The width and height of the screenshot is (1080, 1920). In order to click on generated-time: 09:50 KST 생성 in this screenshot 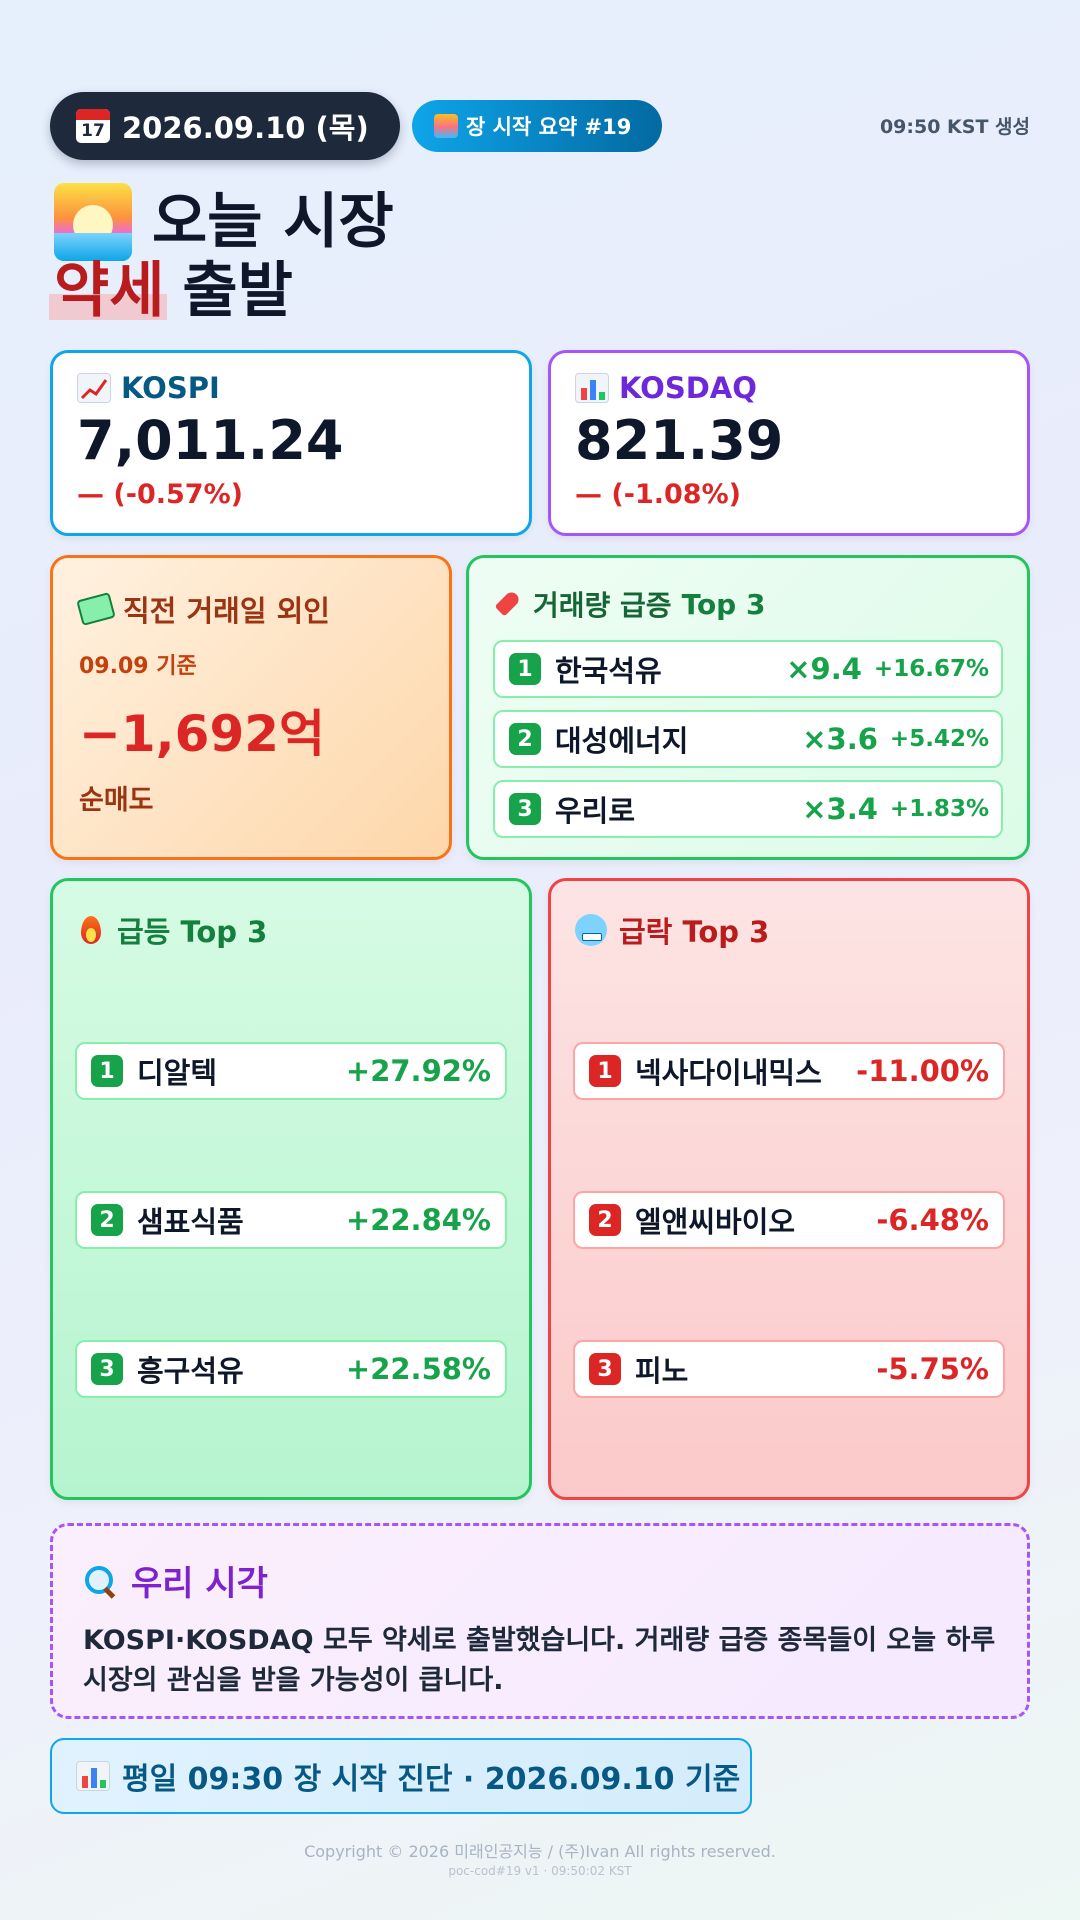, I will do `click(954, 127)`.